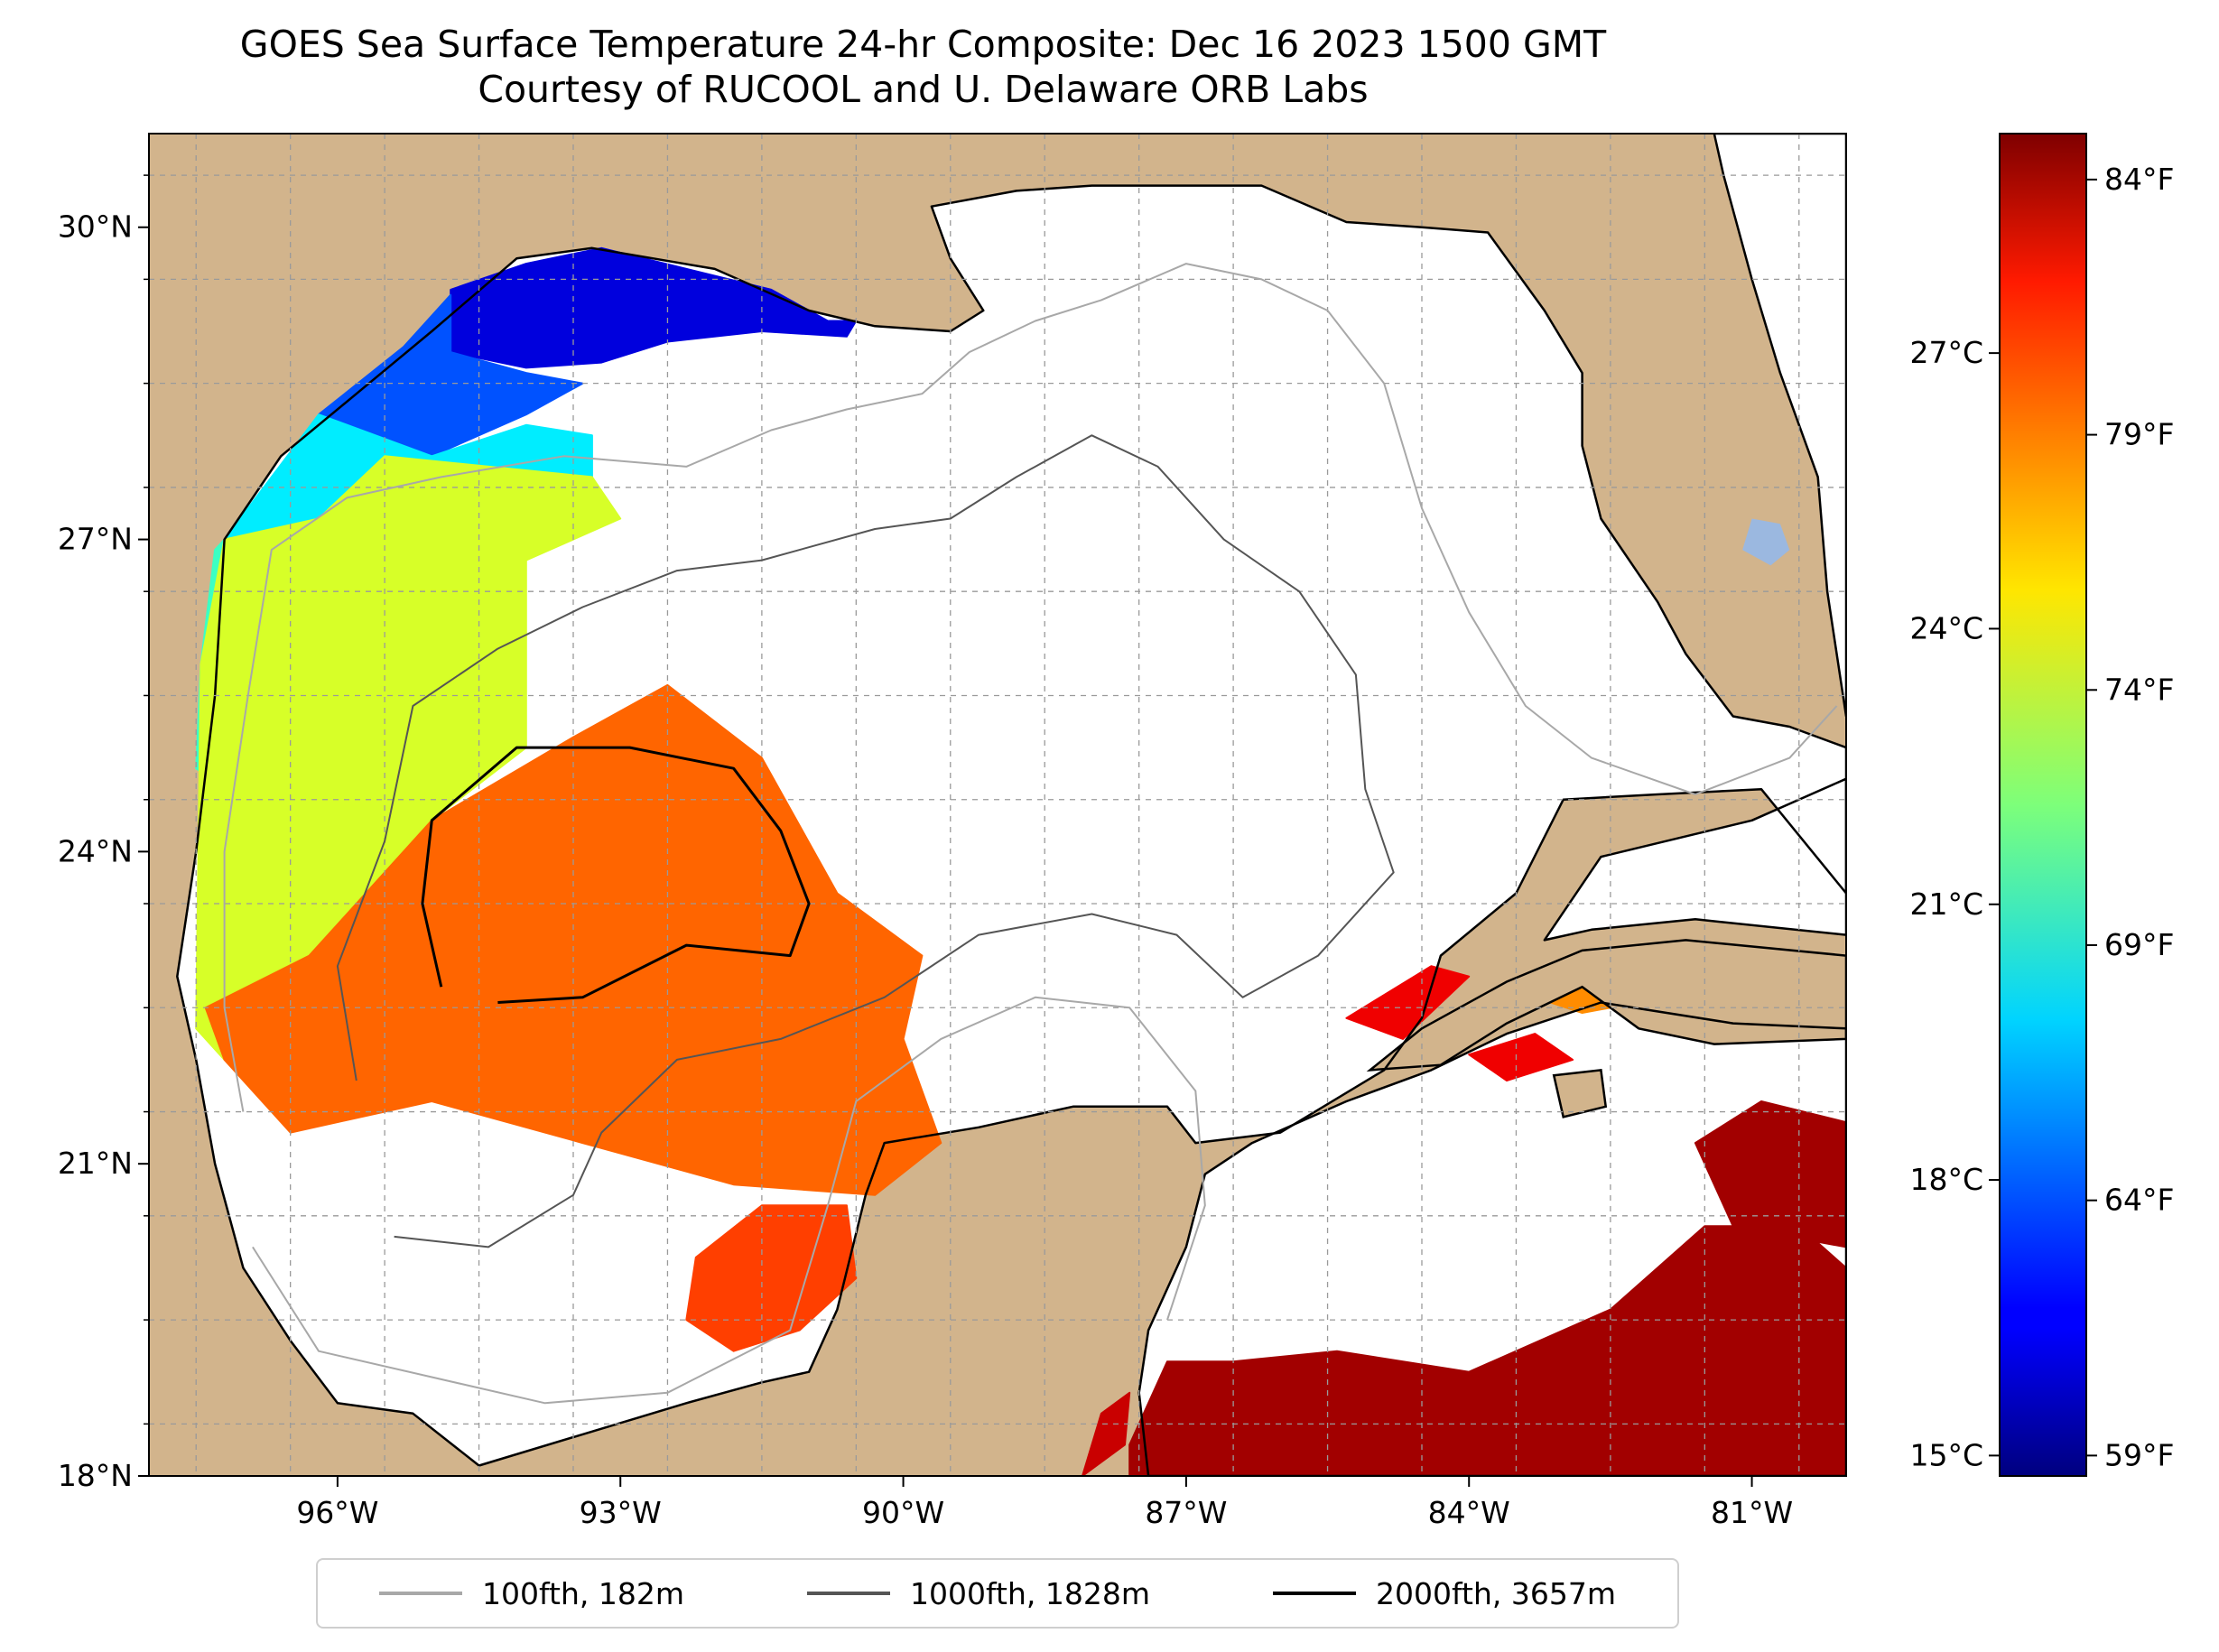  I want to click on legend-item: 1000fth, 1828m, so click(978, 1593).